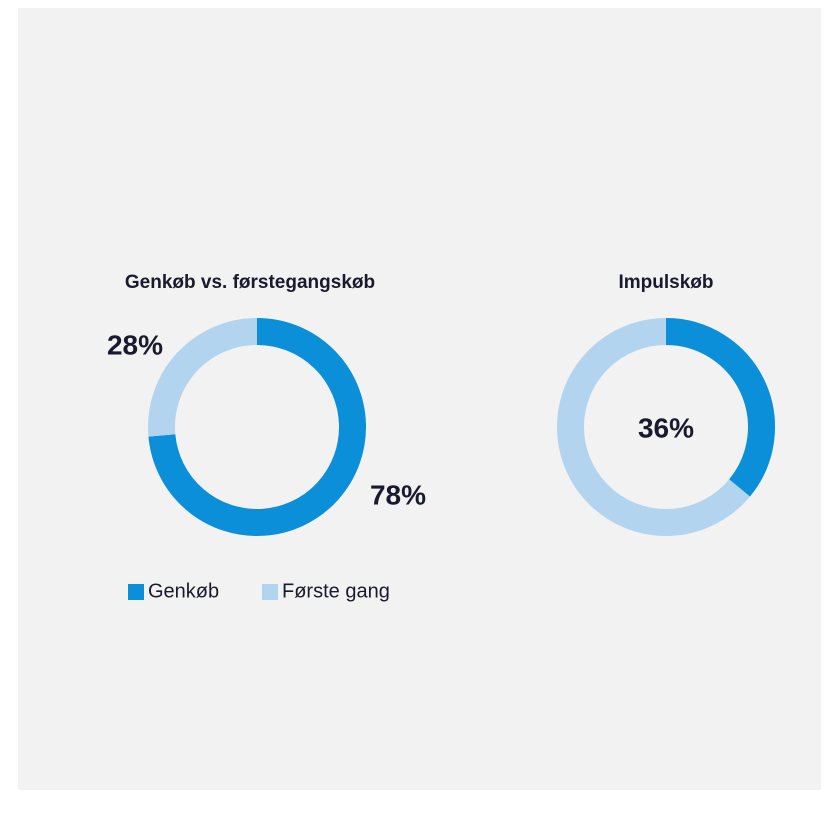 Image resolution: width=839 pixels, height=819 pixels. What do you see at coordinates (250, 282) in the screenshot?
I see `chart-title: Genkøb vs. førstegangskøb` at bounding box center [250, 282].